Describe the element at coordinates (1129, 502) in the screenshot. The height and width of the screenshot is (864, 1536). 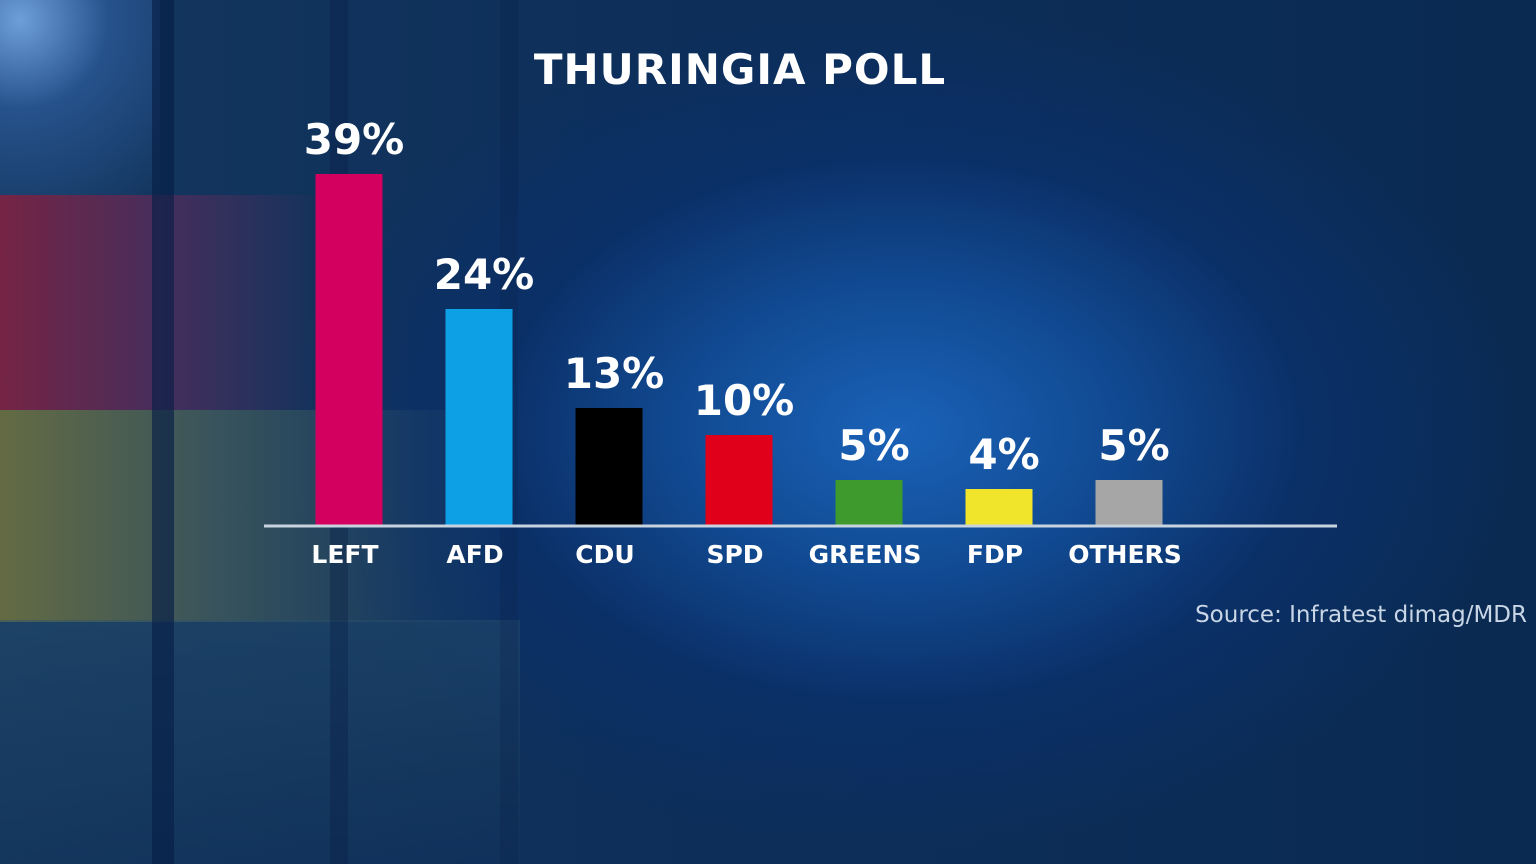
I see `bar-others` at that location.